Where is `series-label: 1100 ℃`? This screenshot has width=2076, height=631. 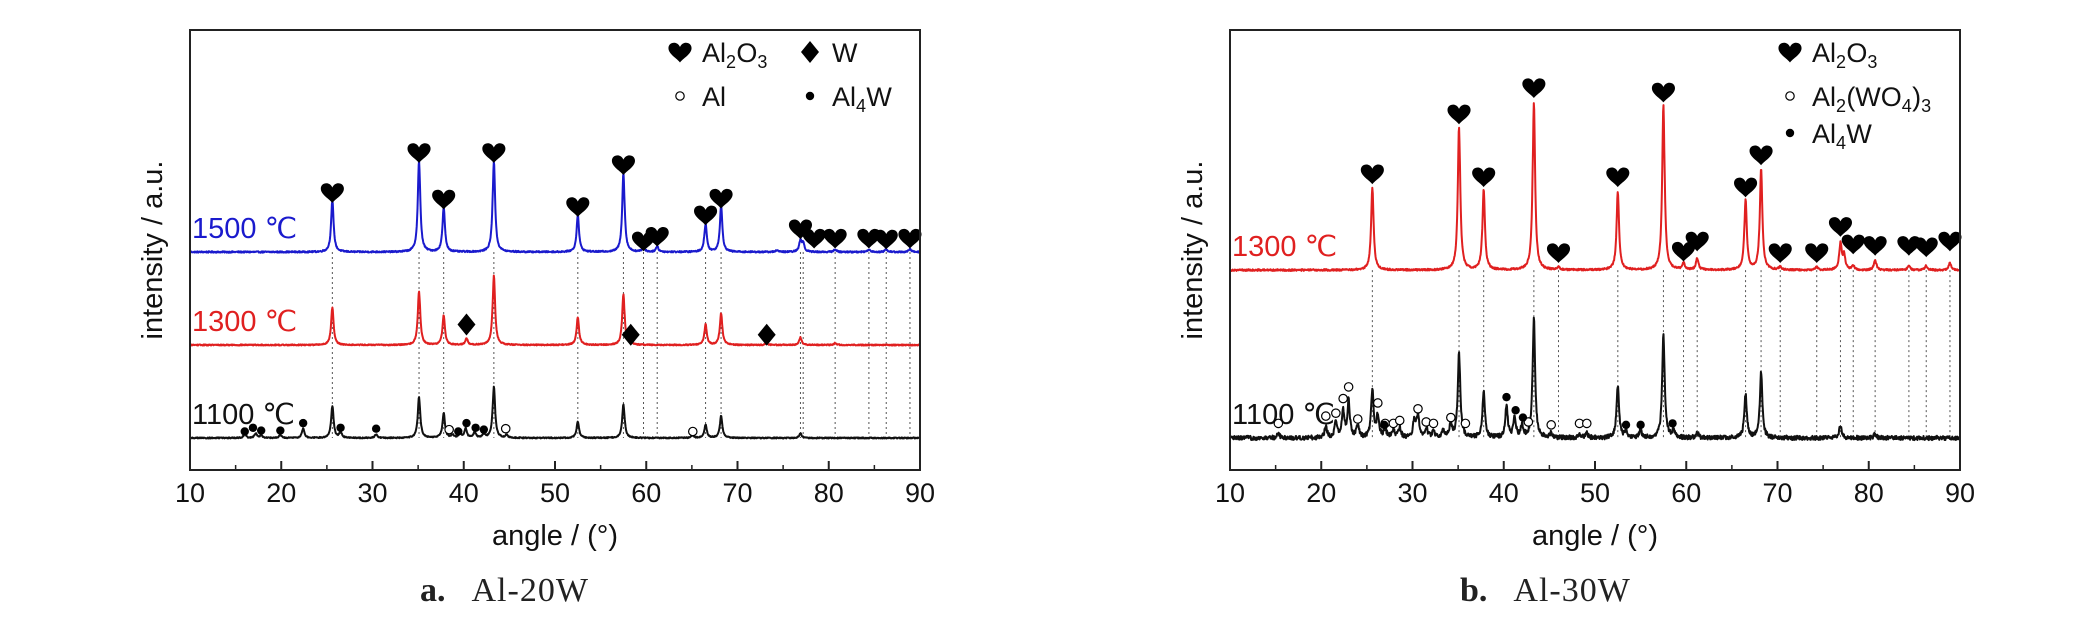
series-label: 1100 ℃ is located at coordinates (1283, 415).